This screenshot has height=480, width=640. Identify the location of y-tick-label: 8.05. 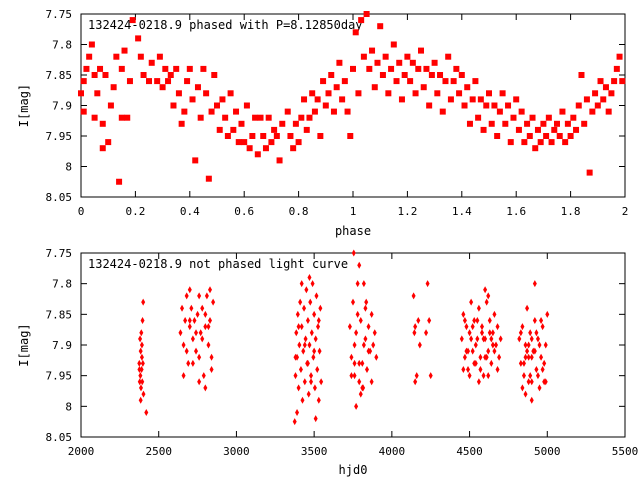
(59, 437).